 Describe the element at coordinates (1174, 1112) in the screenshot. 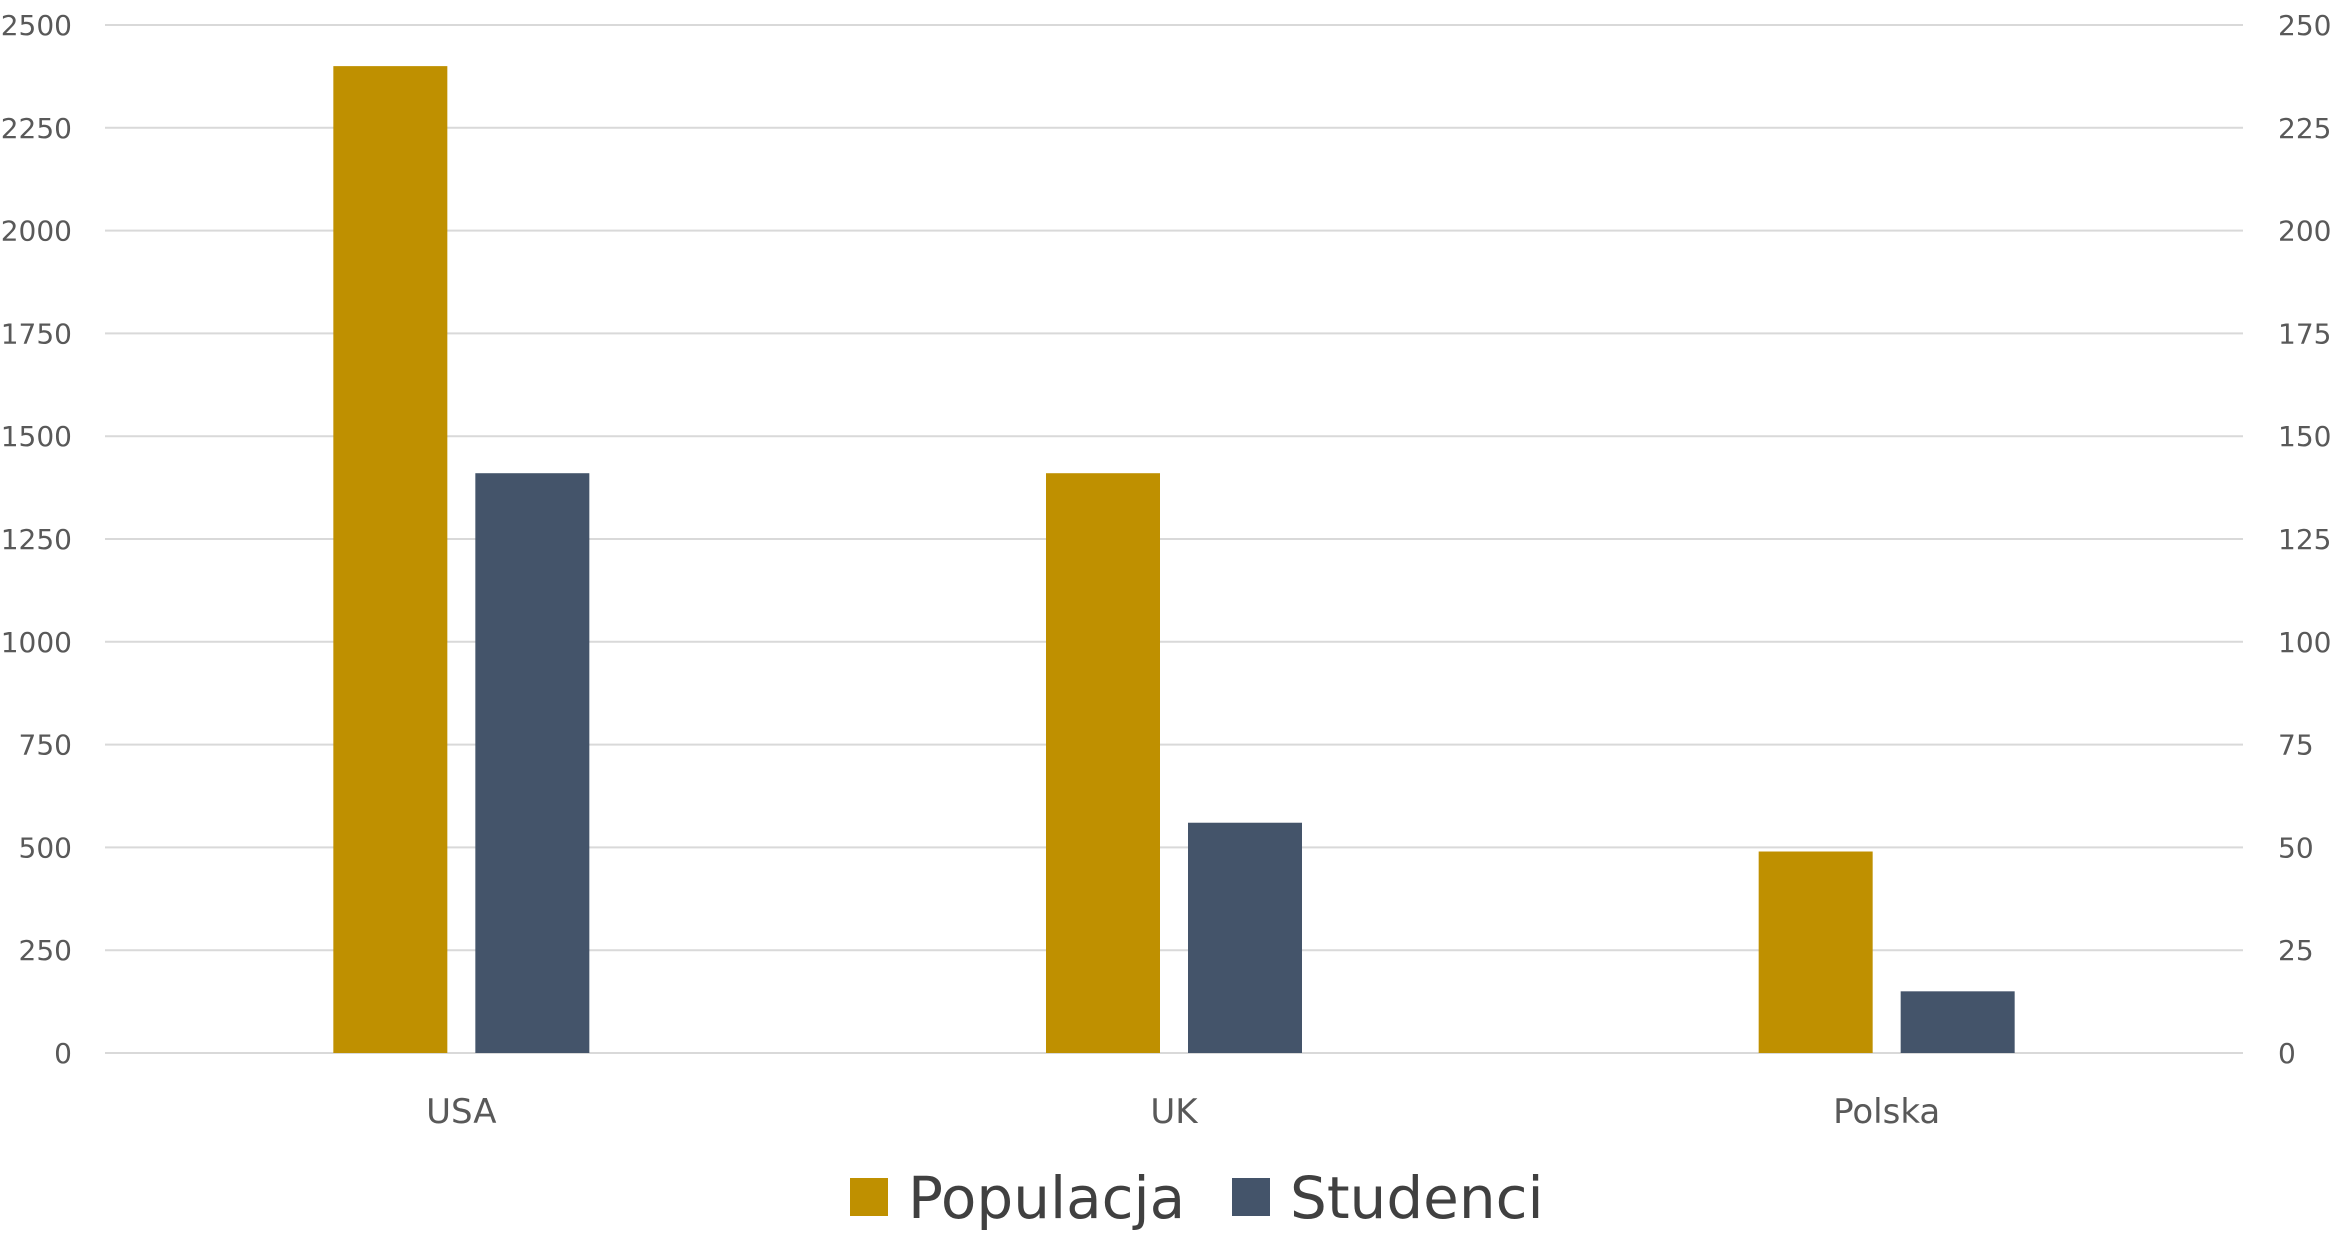

I see `category-label: UK` at that location.